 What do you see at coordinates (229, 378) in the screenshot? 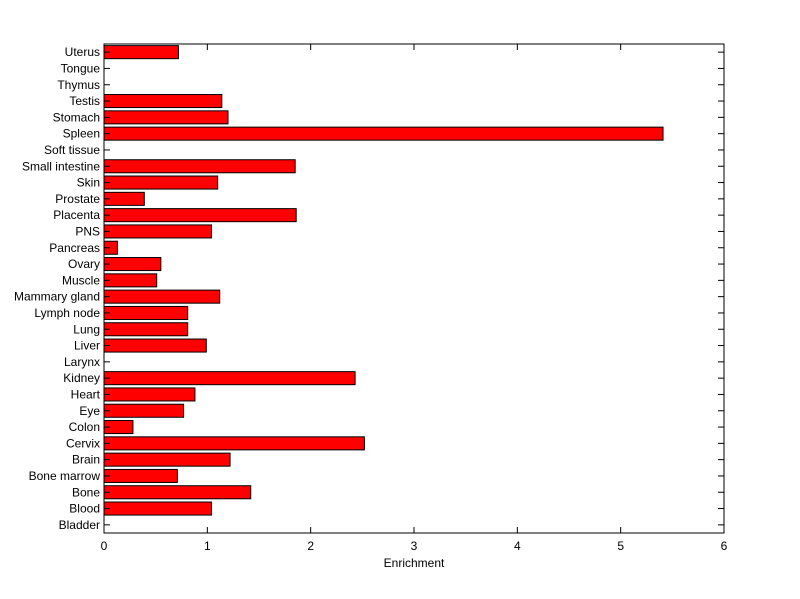
I see `bar-kidney` at bounding box center [229, 378].